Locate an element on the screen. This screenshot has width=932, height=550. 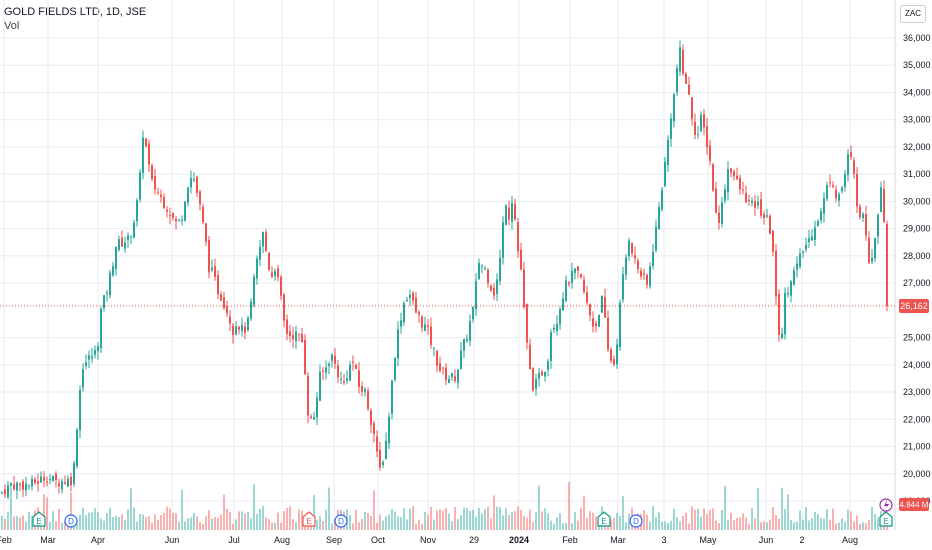
x-tick-label: 2 is located at coordinates (801, 540).